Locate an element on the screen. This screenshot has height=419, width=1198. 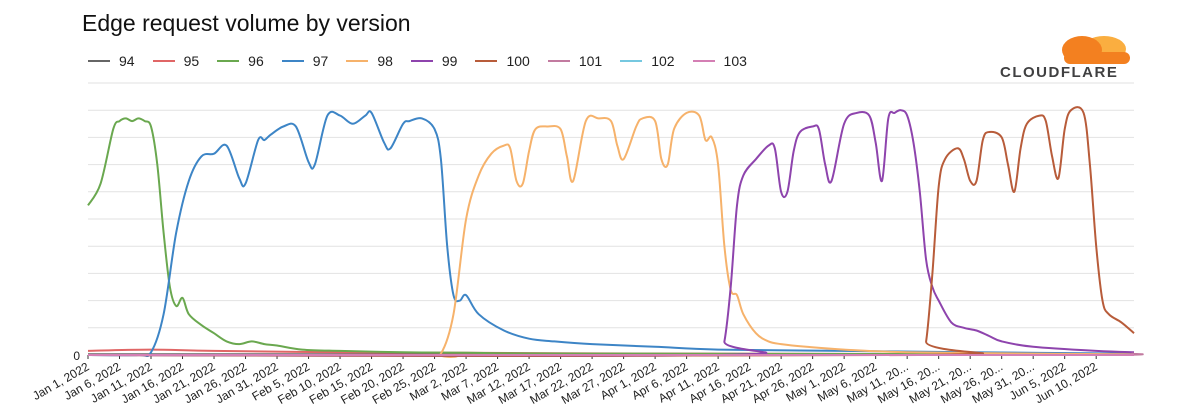
legend-label: 103 is located at coordinates (735, 61).